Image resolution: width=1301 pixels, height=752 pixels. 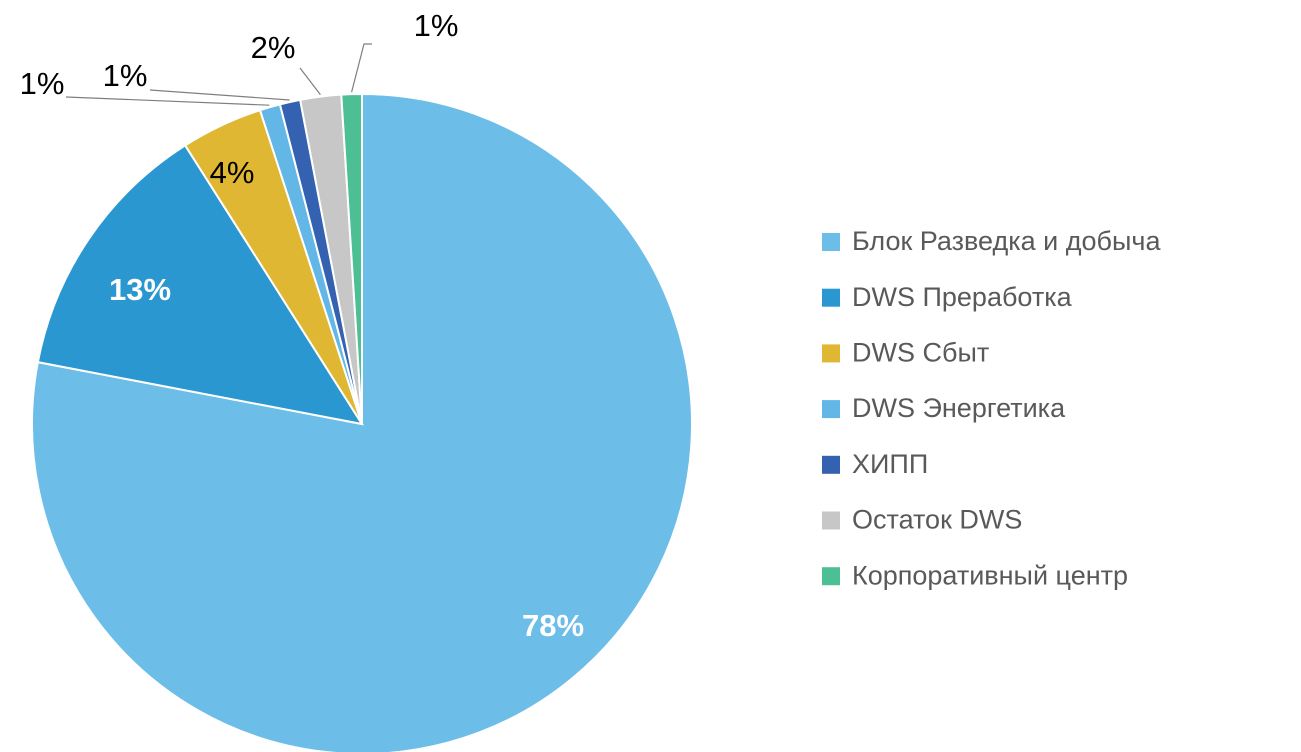 I want to click on legend-label: ХИПП, so click(x=890, y=464).